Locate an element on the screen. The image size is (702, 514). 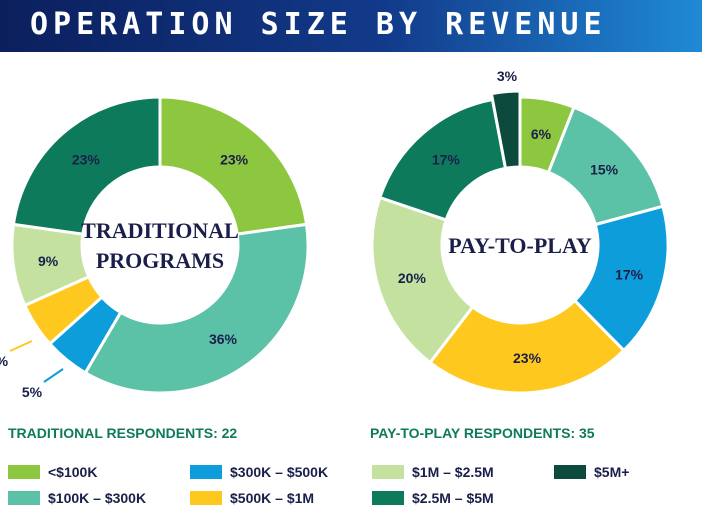
legend-label: $500K – $1M is located at coordinates (272, 498).